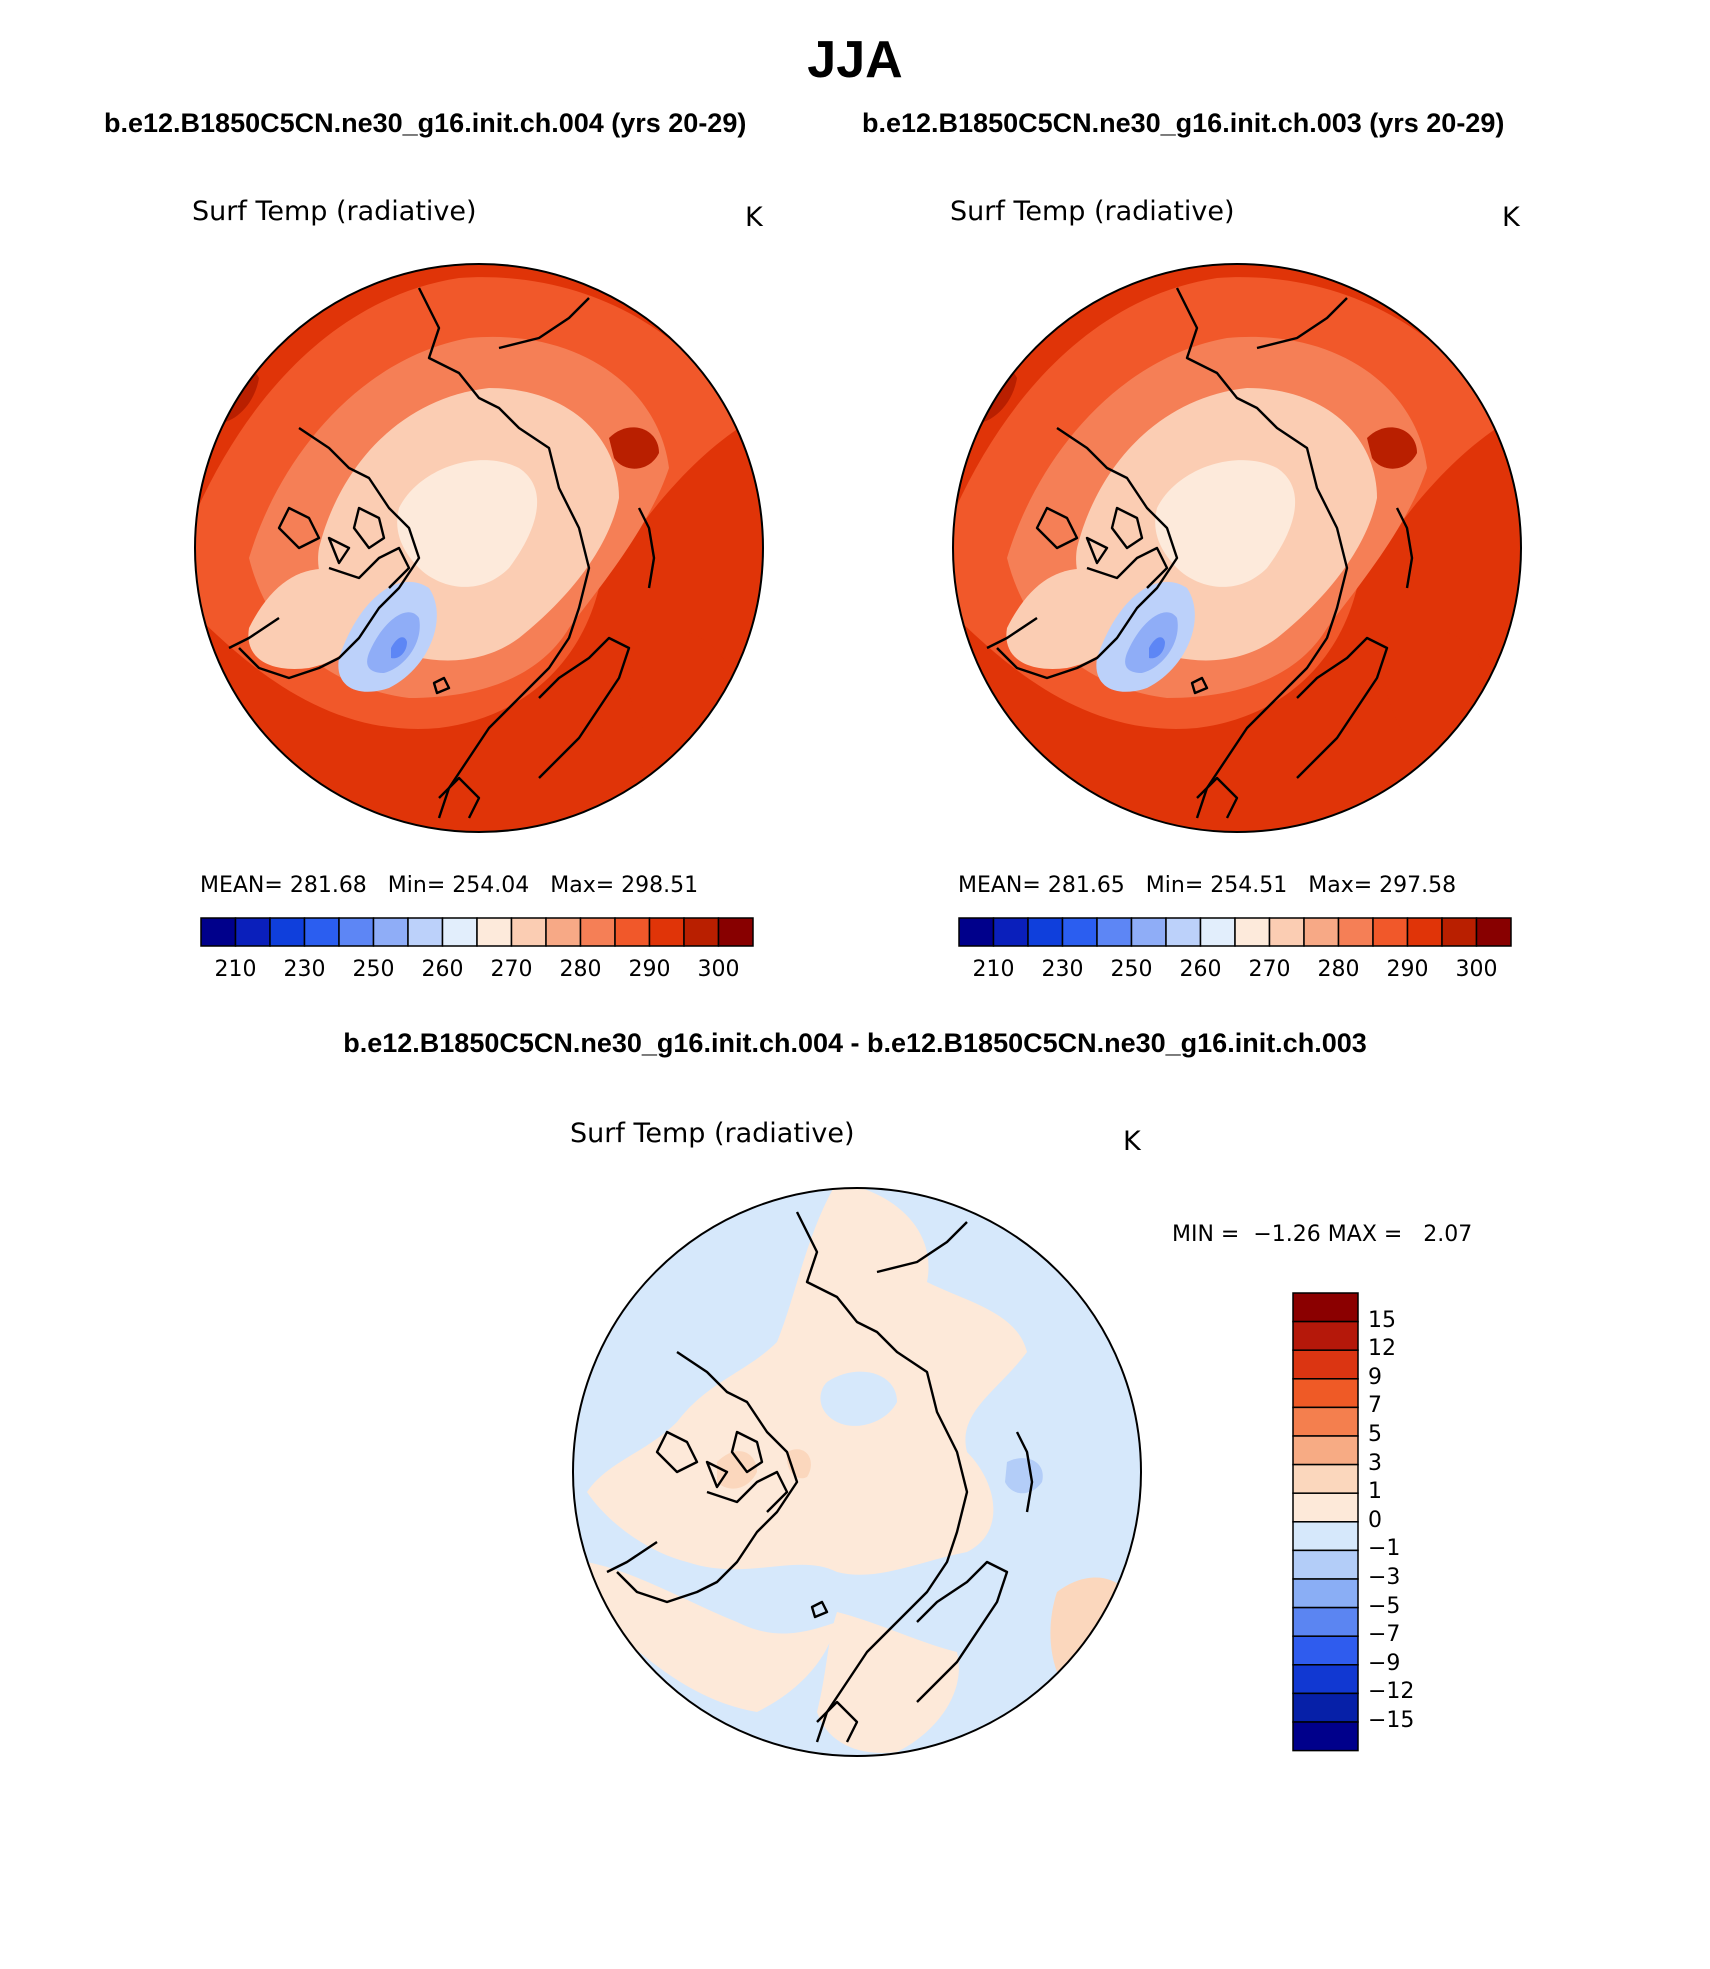 This screenshot has height=1969, width=1710. I want to click on diff-colorbar-tick-label: 12, so click(1382, 1349).